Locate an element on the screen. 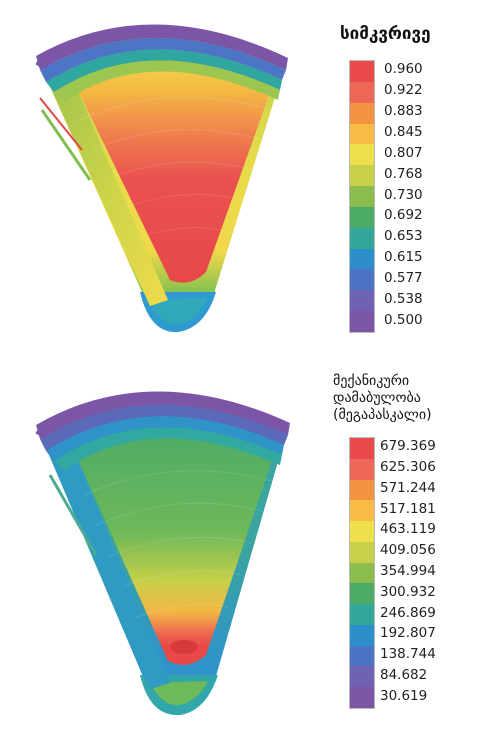 This screenshot has height=730, width=485. colorbar-tick-label: 0.807 is located at coordinates (403, 152).